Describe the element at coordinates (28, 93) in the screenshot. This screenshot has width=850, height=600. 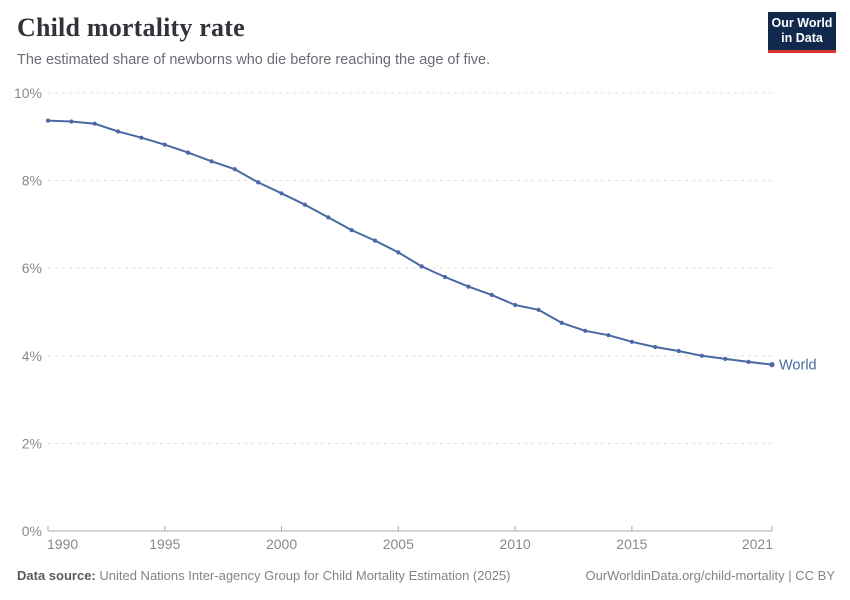
I see `y-tick-label: 10%` at that location.